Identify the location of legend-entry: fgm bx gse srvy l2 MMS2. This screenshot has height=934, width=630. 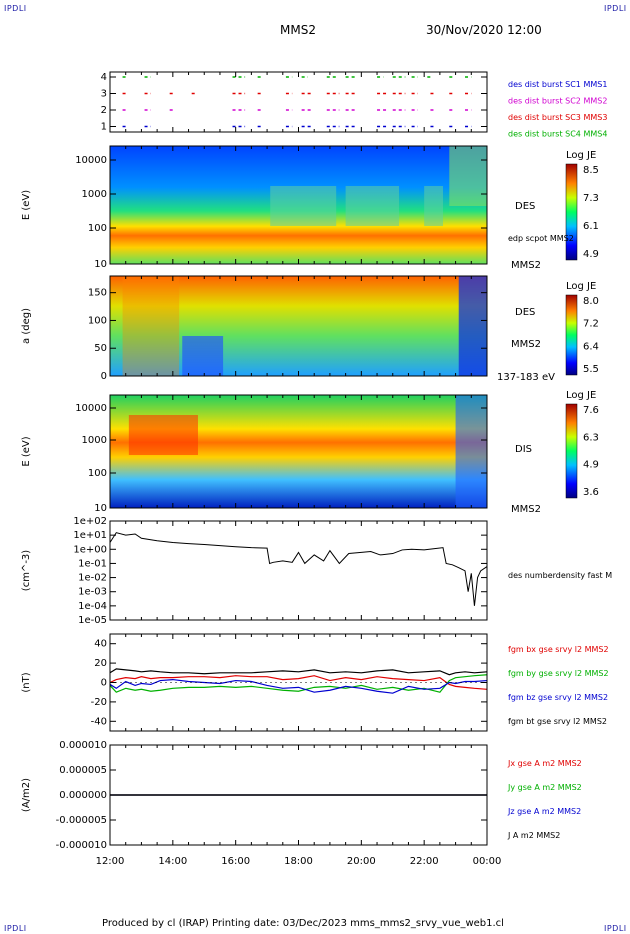
(558, 649).